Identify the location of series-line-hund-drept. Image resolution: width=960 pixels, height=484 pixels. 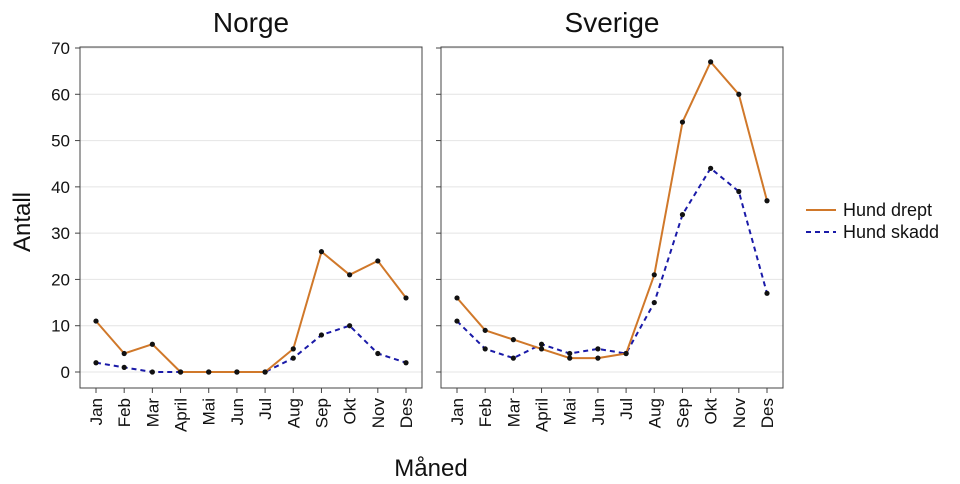
(251, 311).